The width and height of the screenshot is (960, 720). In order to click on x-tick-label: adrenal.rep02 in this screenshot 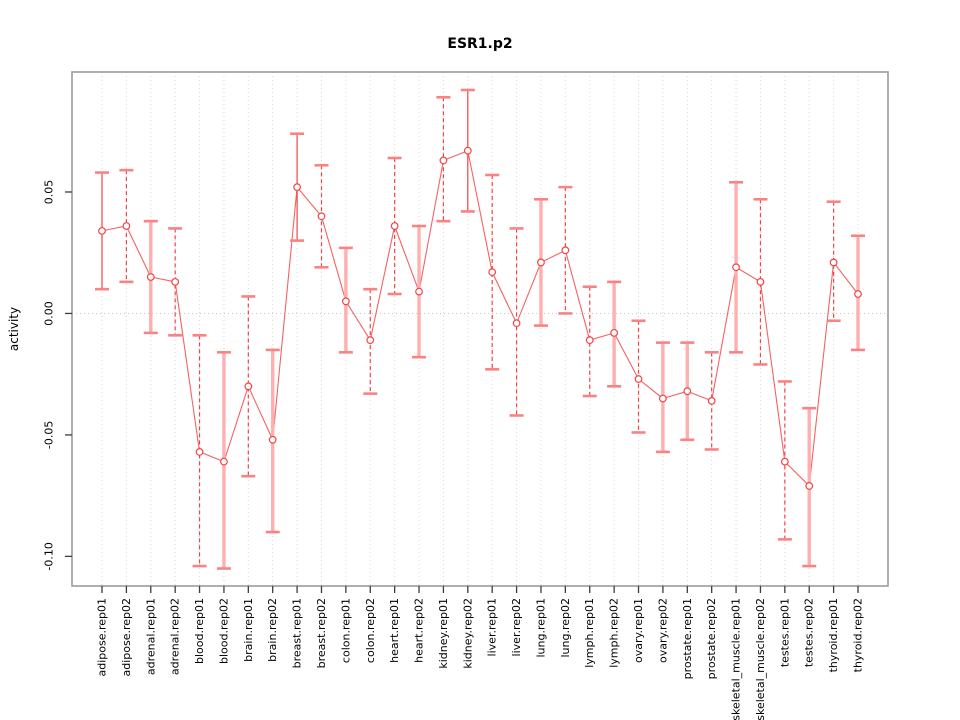, I will do `click(175, 636)`.